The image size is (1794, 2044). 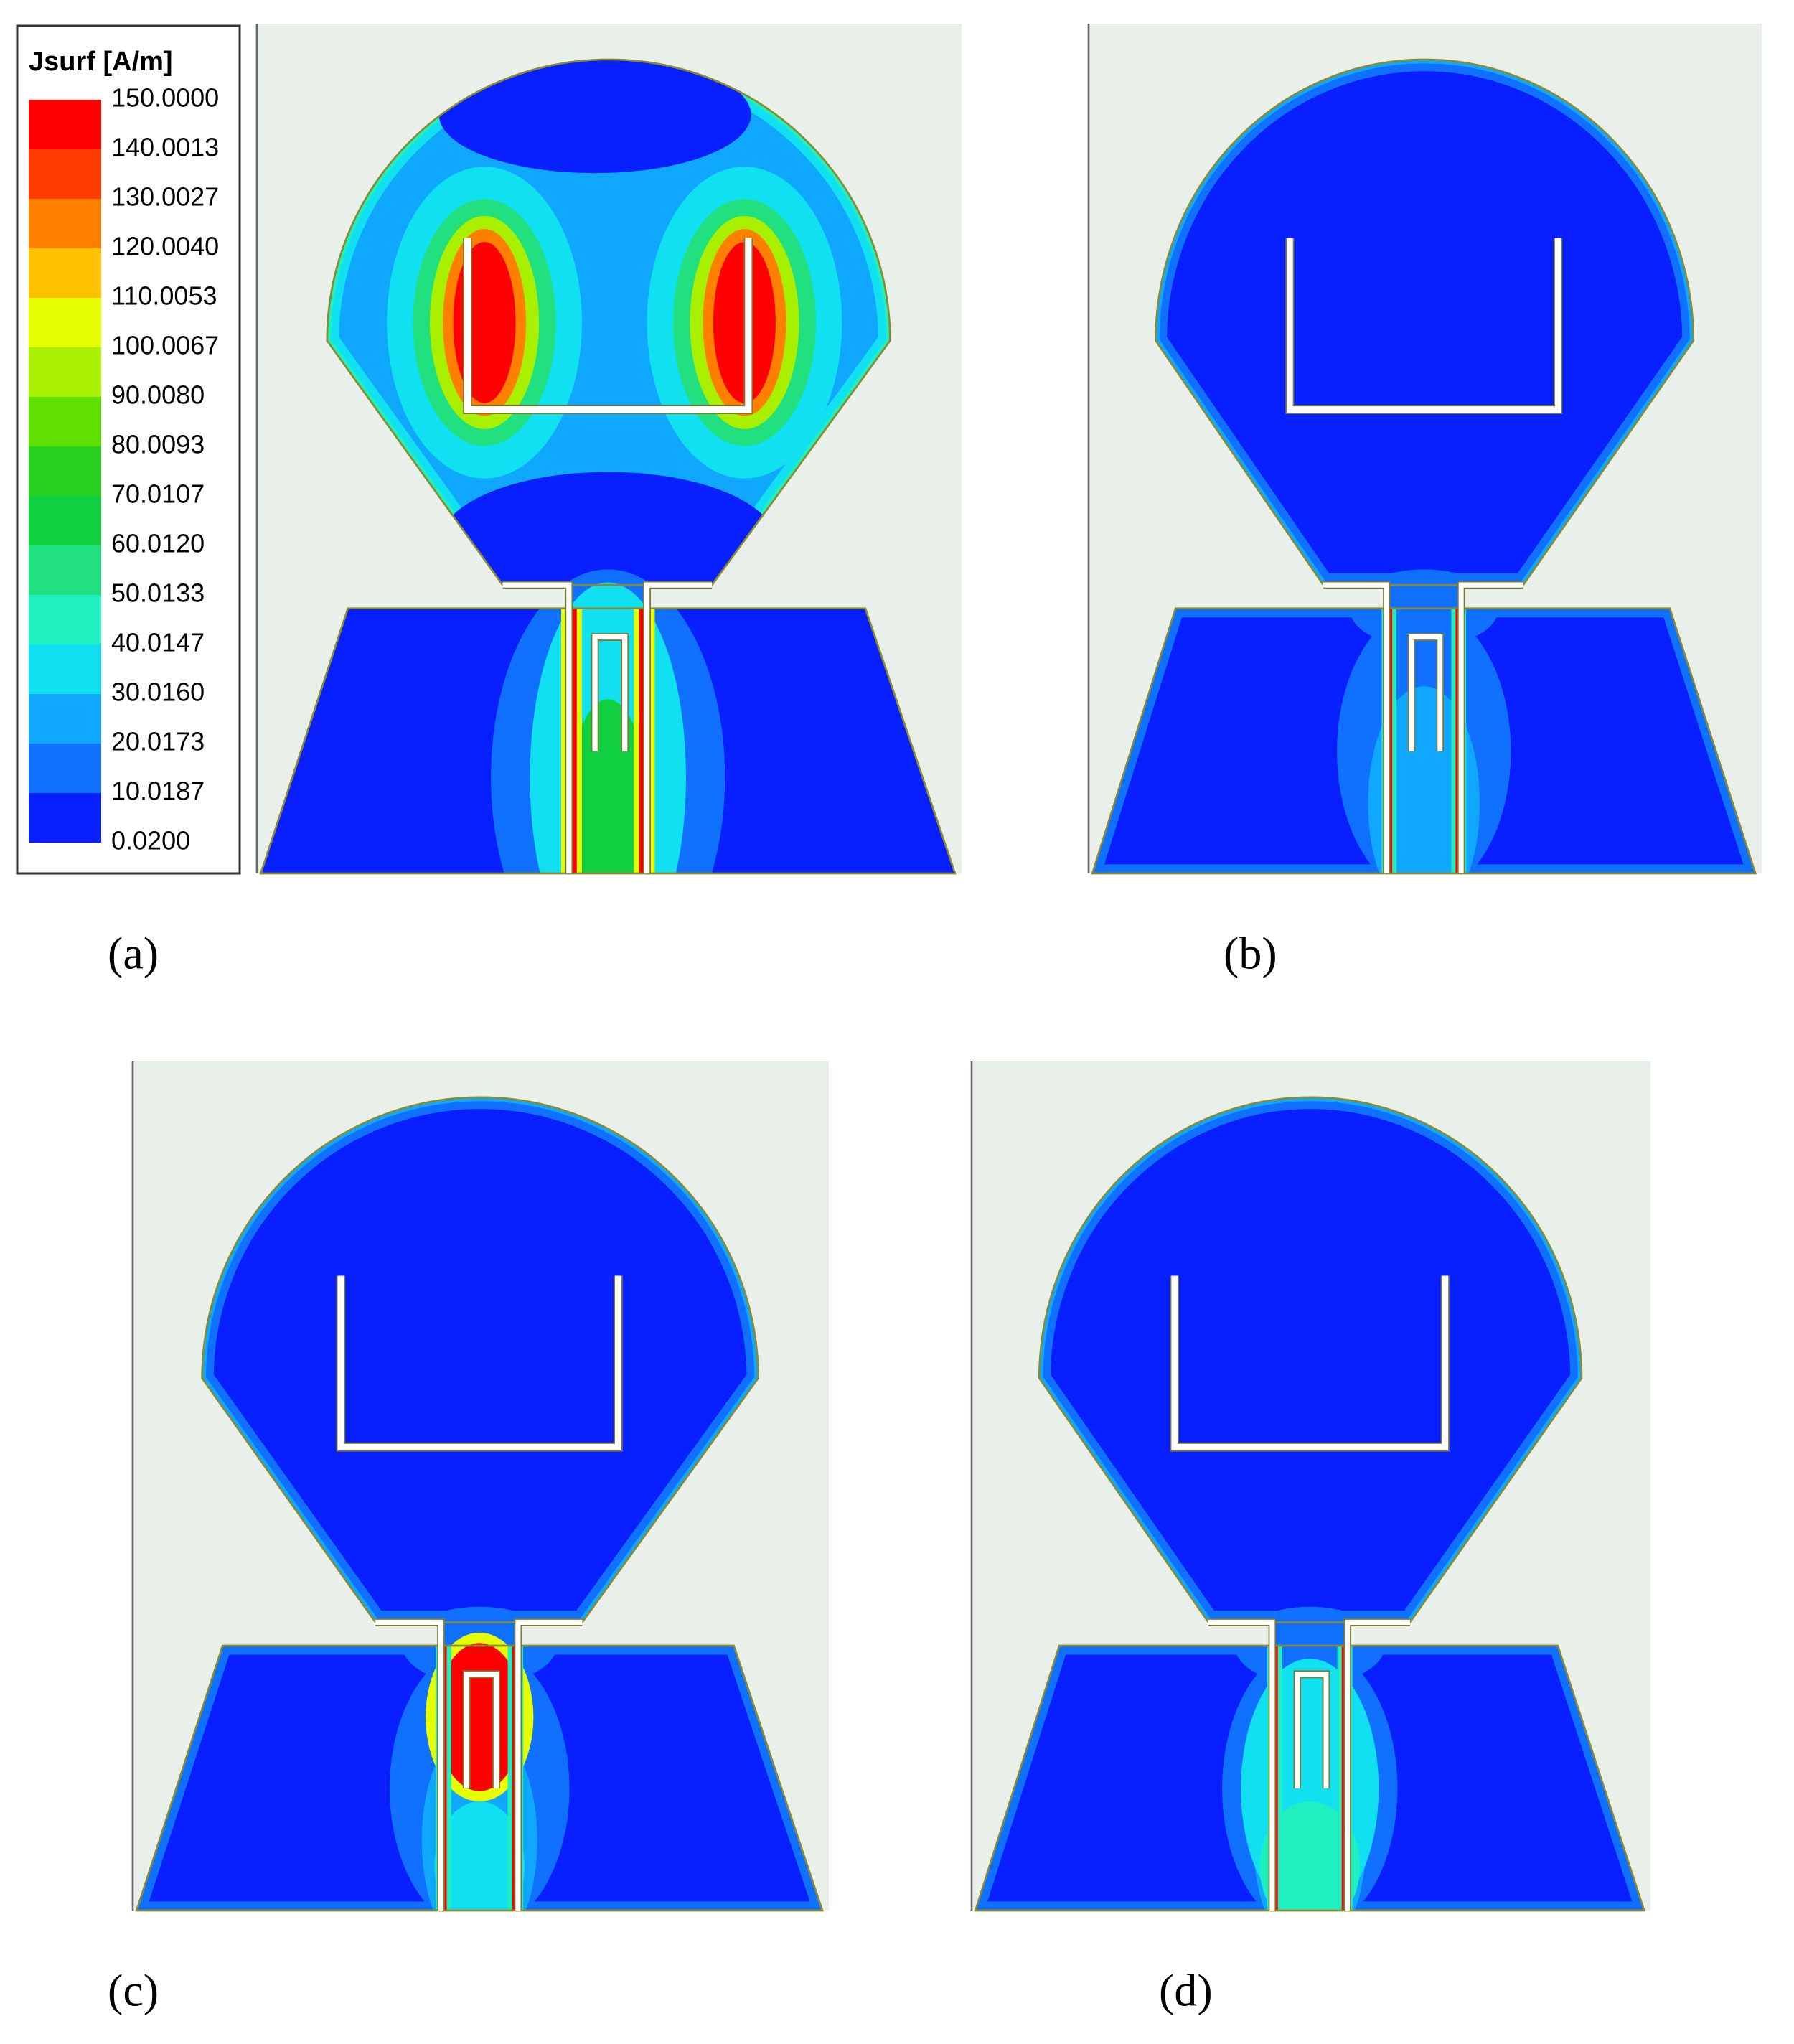 What do you see at coordinates (165, 345) in the screenshot?
I see `legend-label: 100.0067` at bounding box center [165, 345].